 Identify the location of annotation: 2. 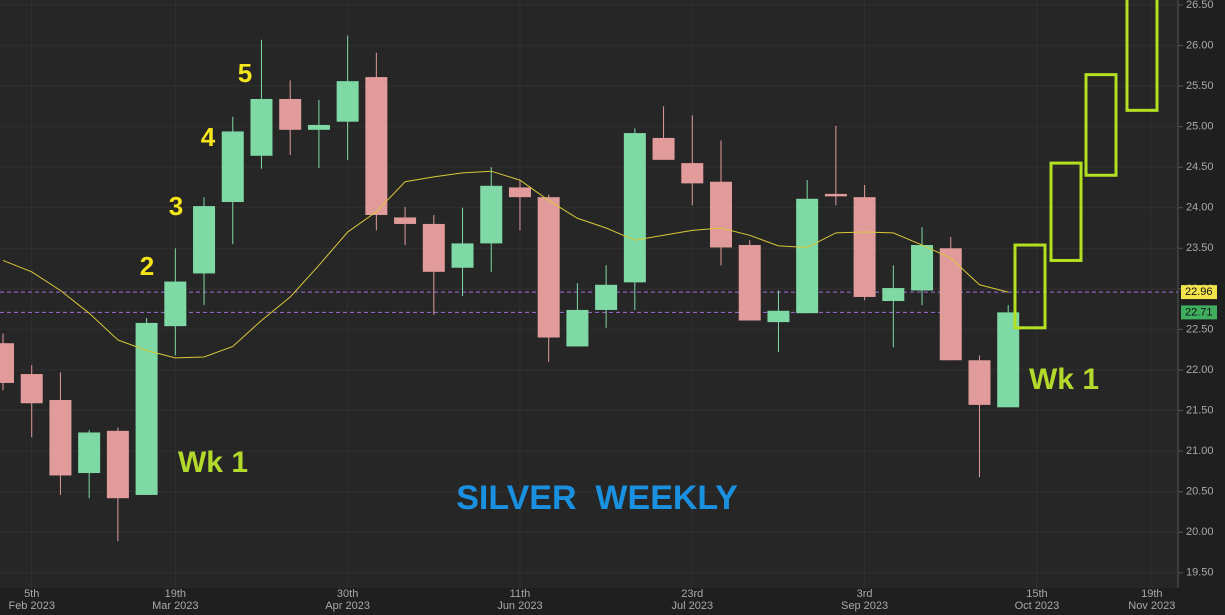
(147, 266).